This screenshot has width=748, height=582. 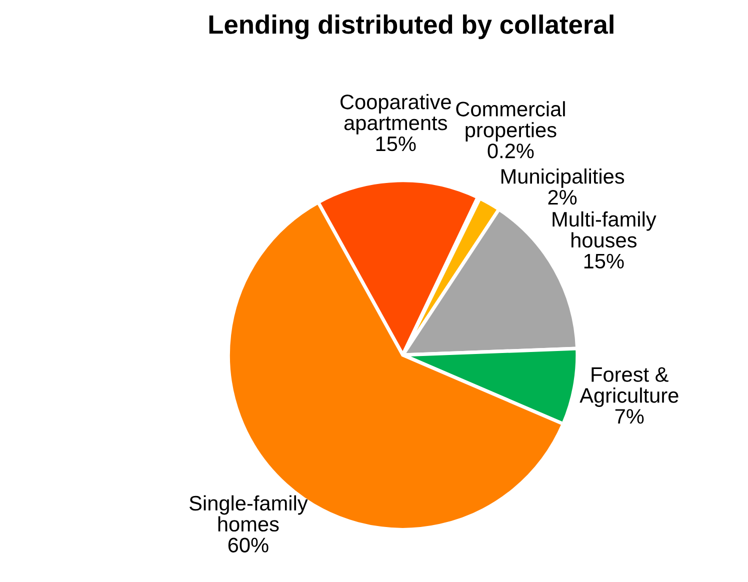 I want to click on slice-label: Municipalities, so click(x=562, y=178).